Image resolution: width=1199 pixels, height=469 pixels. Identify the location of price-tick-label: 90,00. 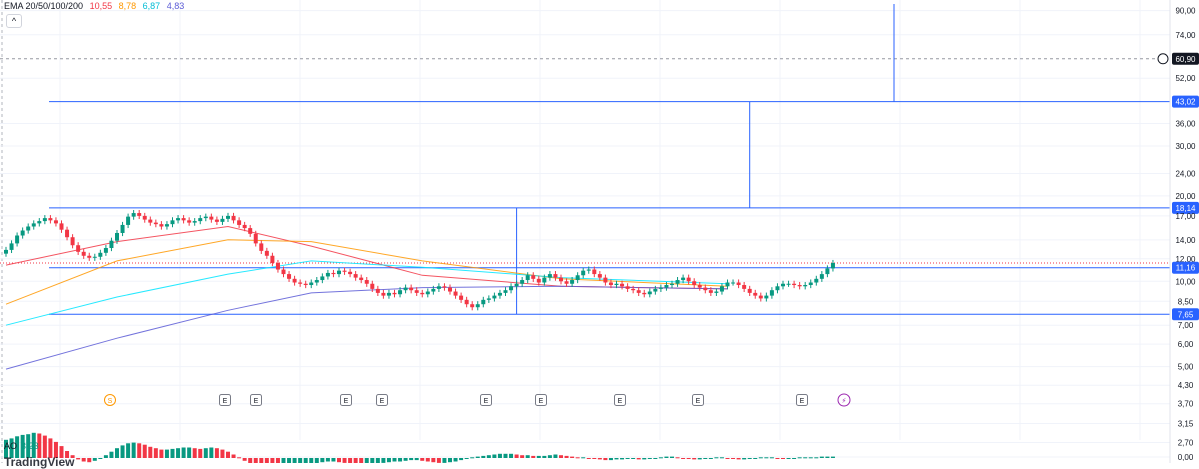
(1185, 11).